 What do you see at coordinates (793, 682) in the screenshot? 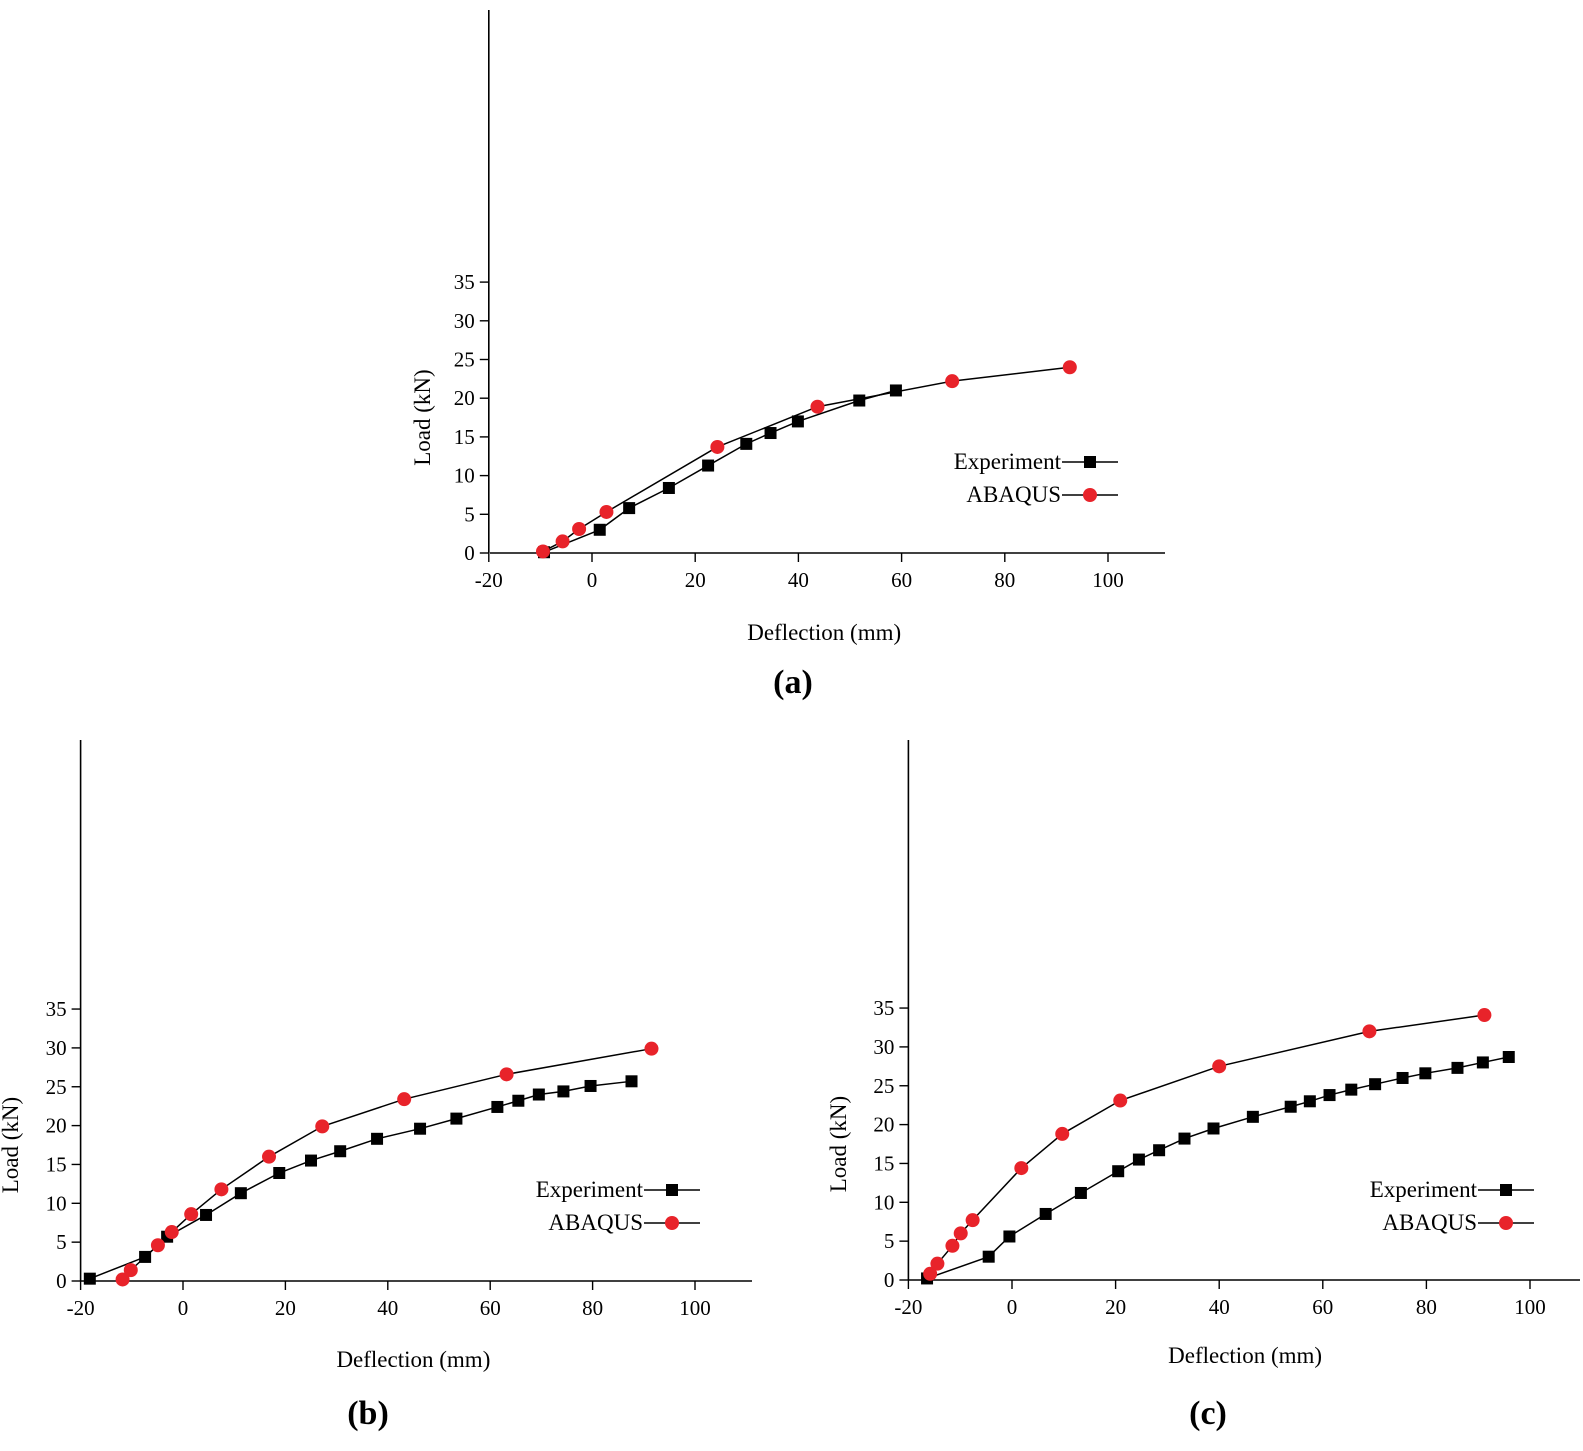
I see `panel-label: (a)` at bounding box center [793, 682].